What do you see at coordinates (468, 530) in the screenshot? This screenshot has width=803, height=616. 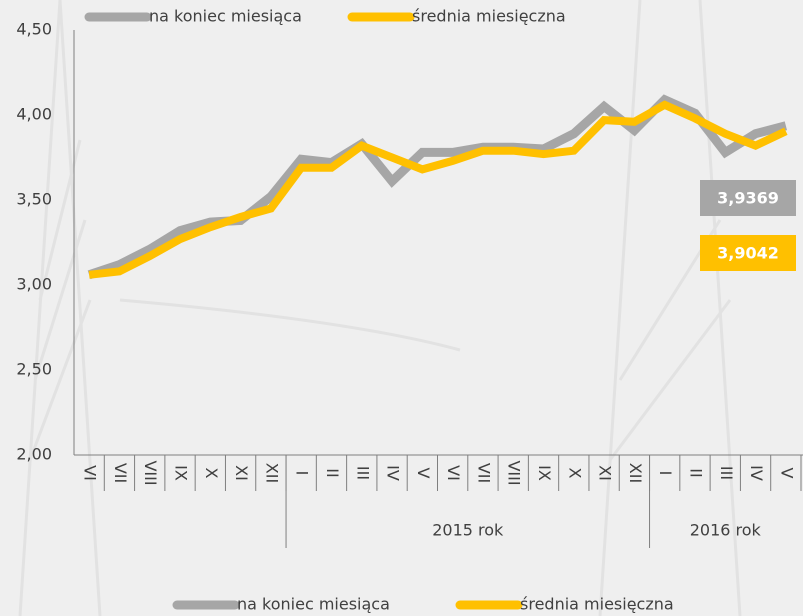 I see `group-label: 2015 rok` at bounding box center [468, 530].